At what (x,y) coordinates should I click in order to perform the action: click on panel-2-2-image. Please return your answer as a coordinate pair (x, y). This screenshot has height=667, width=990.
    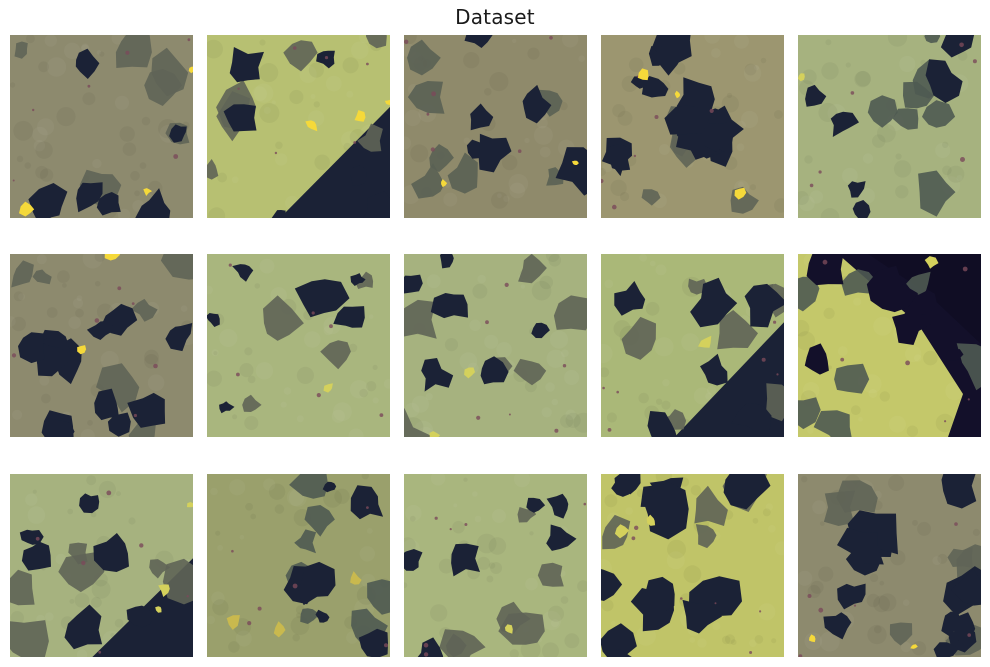
    Looking at the image, I should click on (298, 345).